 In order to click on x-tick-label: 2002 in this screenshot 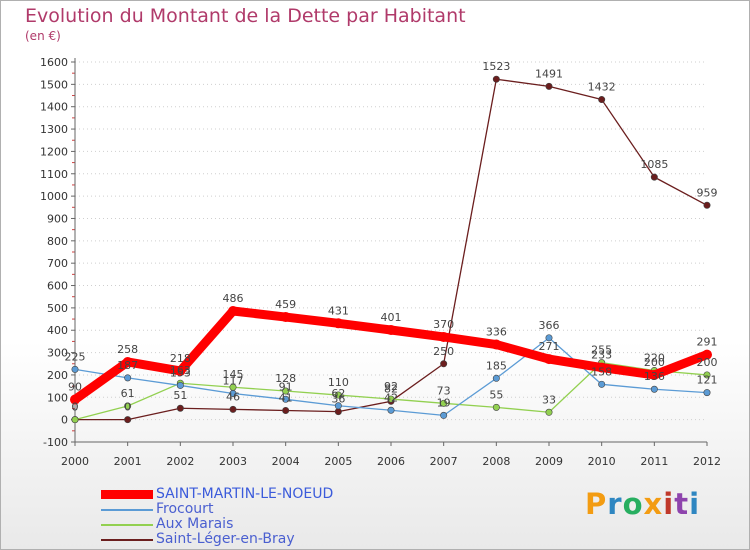, I will do `click(180, 461)`.